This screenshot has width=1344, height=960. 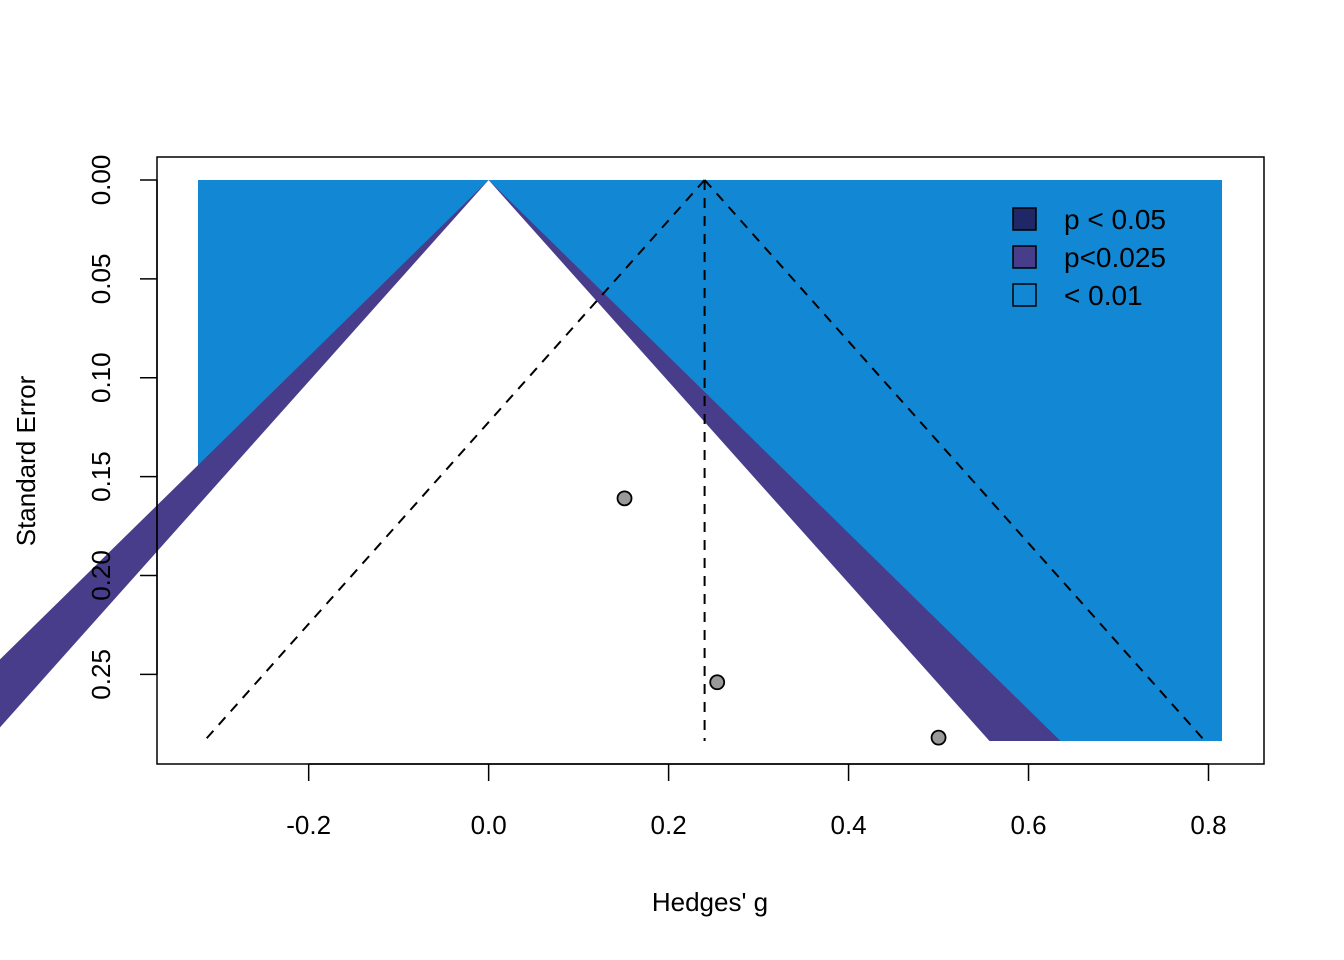 What do you see at coordinates (1115, 257) in the screenshot?
I see `legend-label: p<0.025` at bounding box center [1115, 257].